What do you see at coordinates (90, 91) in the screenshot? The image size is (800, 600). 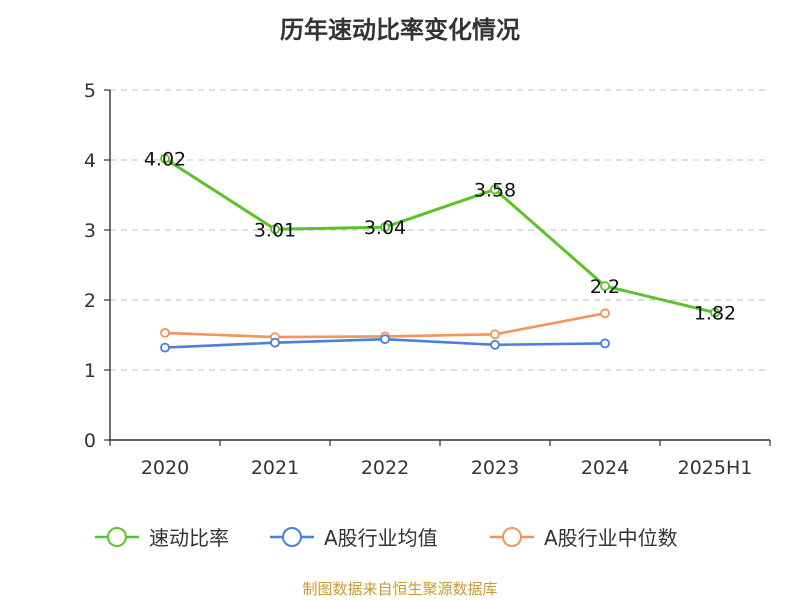 I see `y-tick-label: 5` at bounding box center [90, 91].